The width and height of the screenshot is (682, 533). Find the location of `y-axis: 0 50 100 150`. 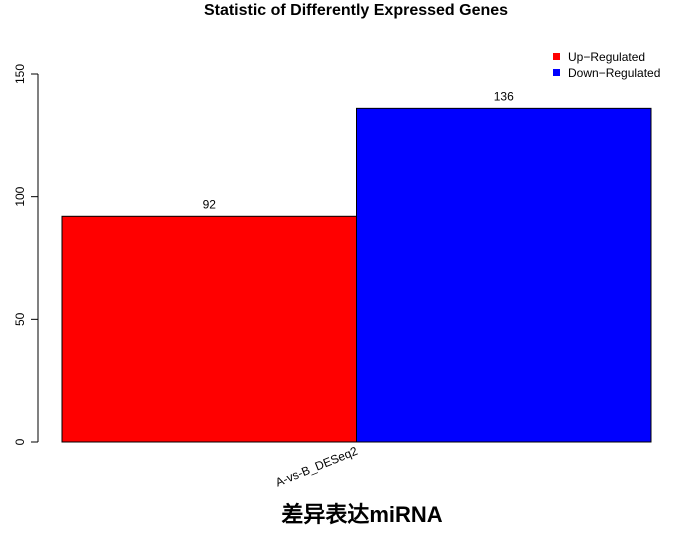

y-axis: 0 50 100 150 is located at coordinates (26, 254).